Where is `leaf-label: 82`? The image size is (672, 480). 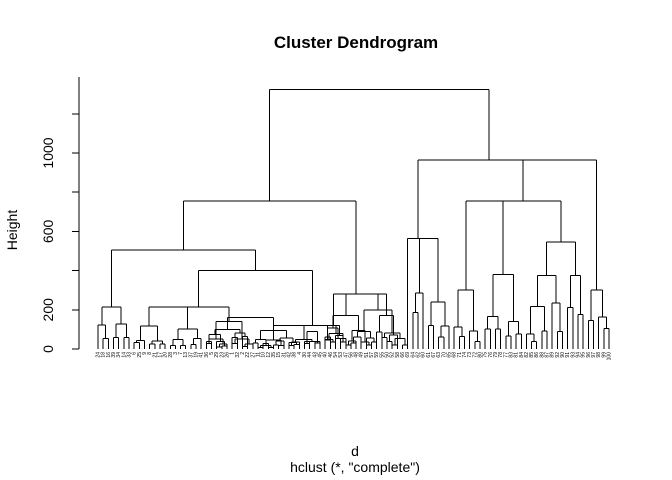 leaf-label: 82 is located at coordinates (527, 355).